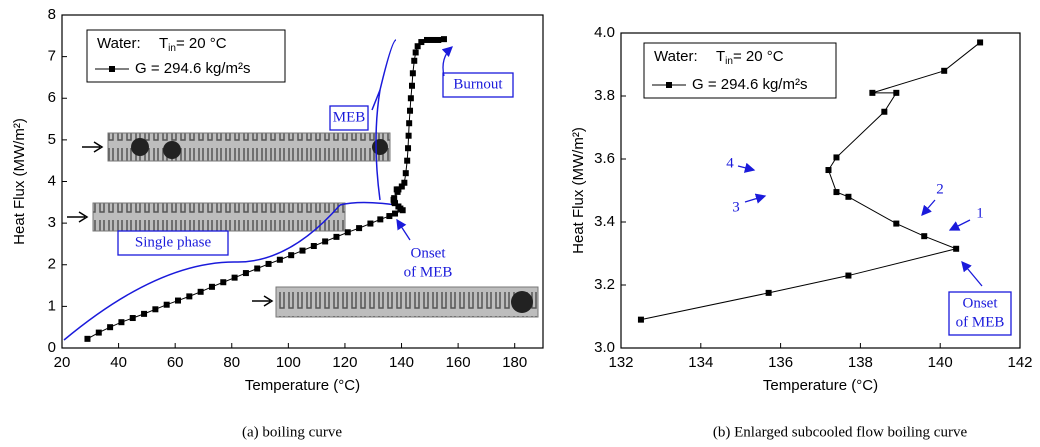 The width and height of the screenshot is (1040, 447). I want to click on x-tick-label: 60, so click(175, 362).